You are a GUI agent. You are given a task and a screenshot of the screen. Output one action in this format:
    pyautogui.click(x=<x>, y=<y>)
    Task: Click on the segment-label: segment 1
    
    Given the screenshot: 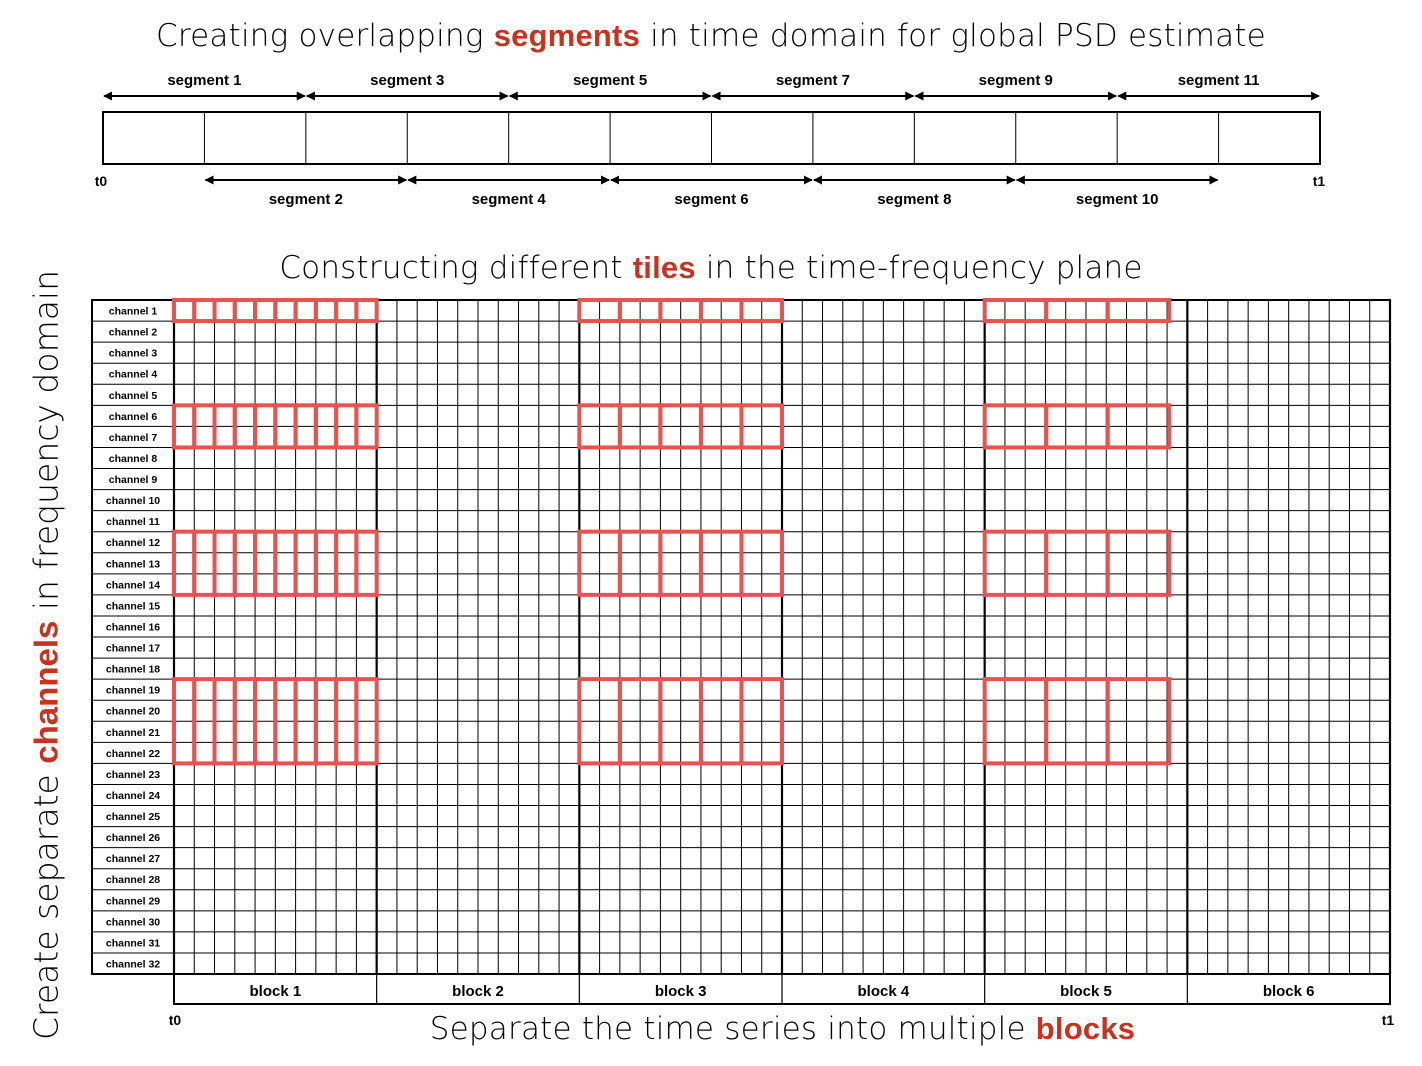 What is the action you would take?
    pyautogui.click(x=204, y=80)
    